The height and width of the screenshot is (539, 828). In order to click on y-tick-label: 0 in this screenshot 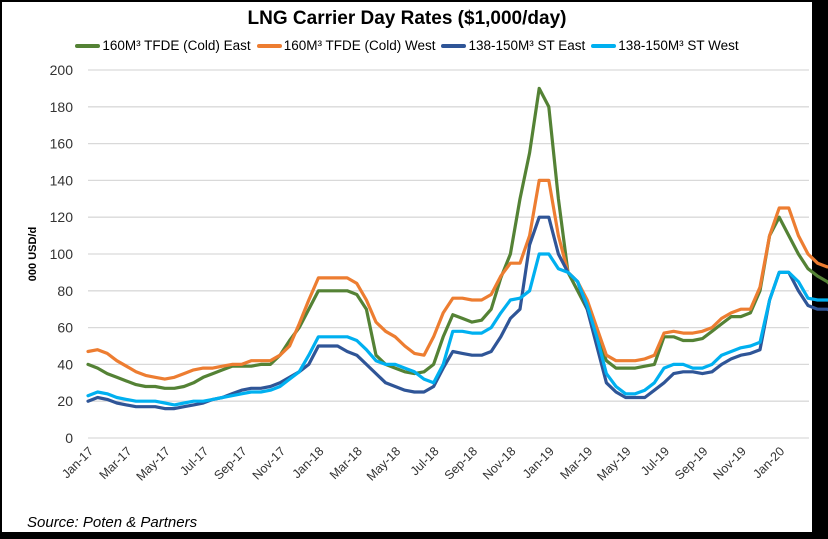, I will do `click(69, 438)`.